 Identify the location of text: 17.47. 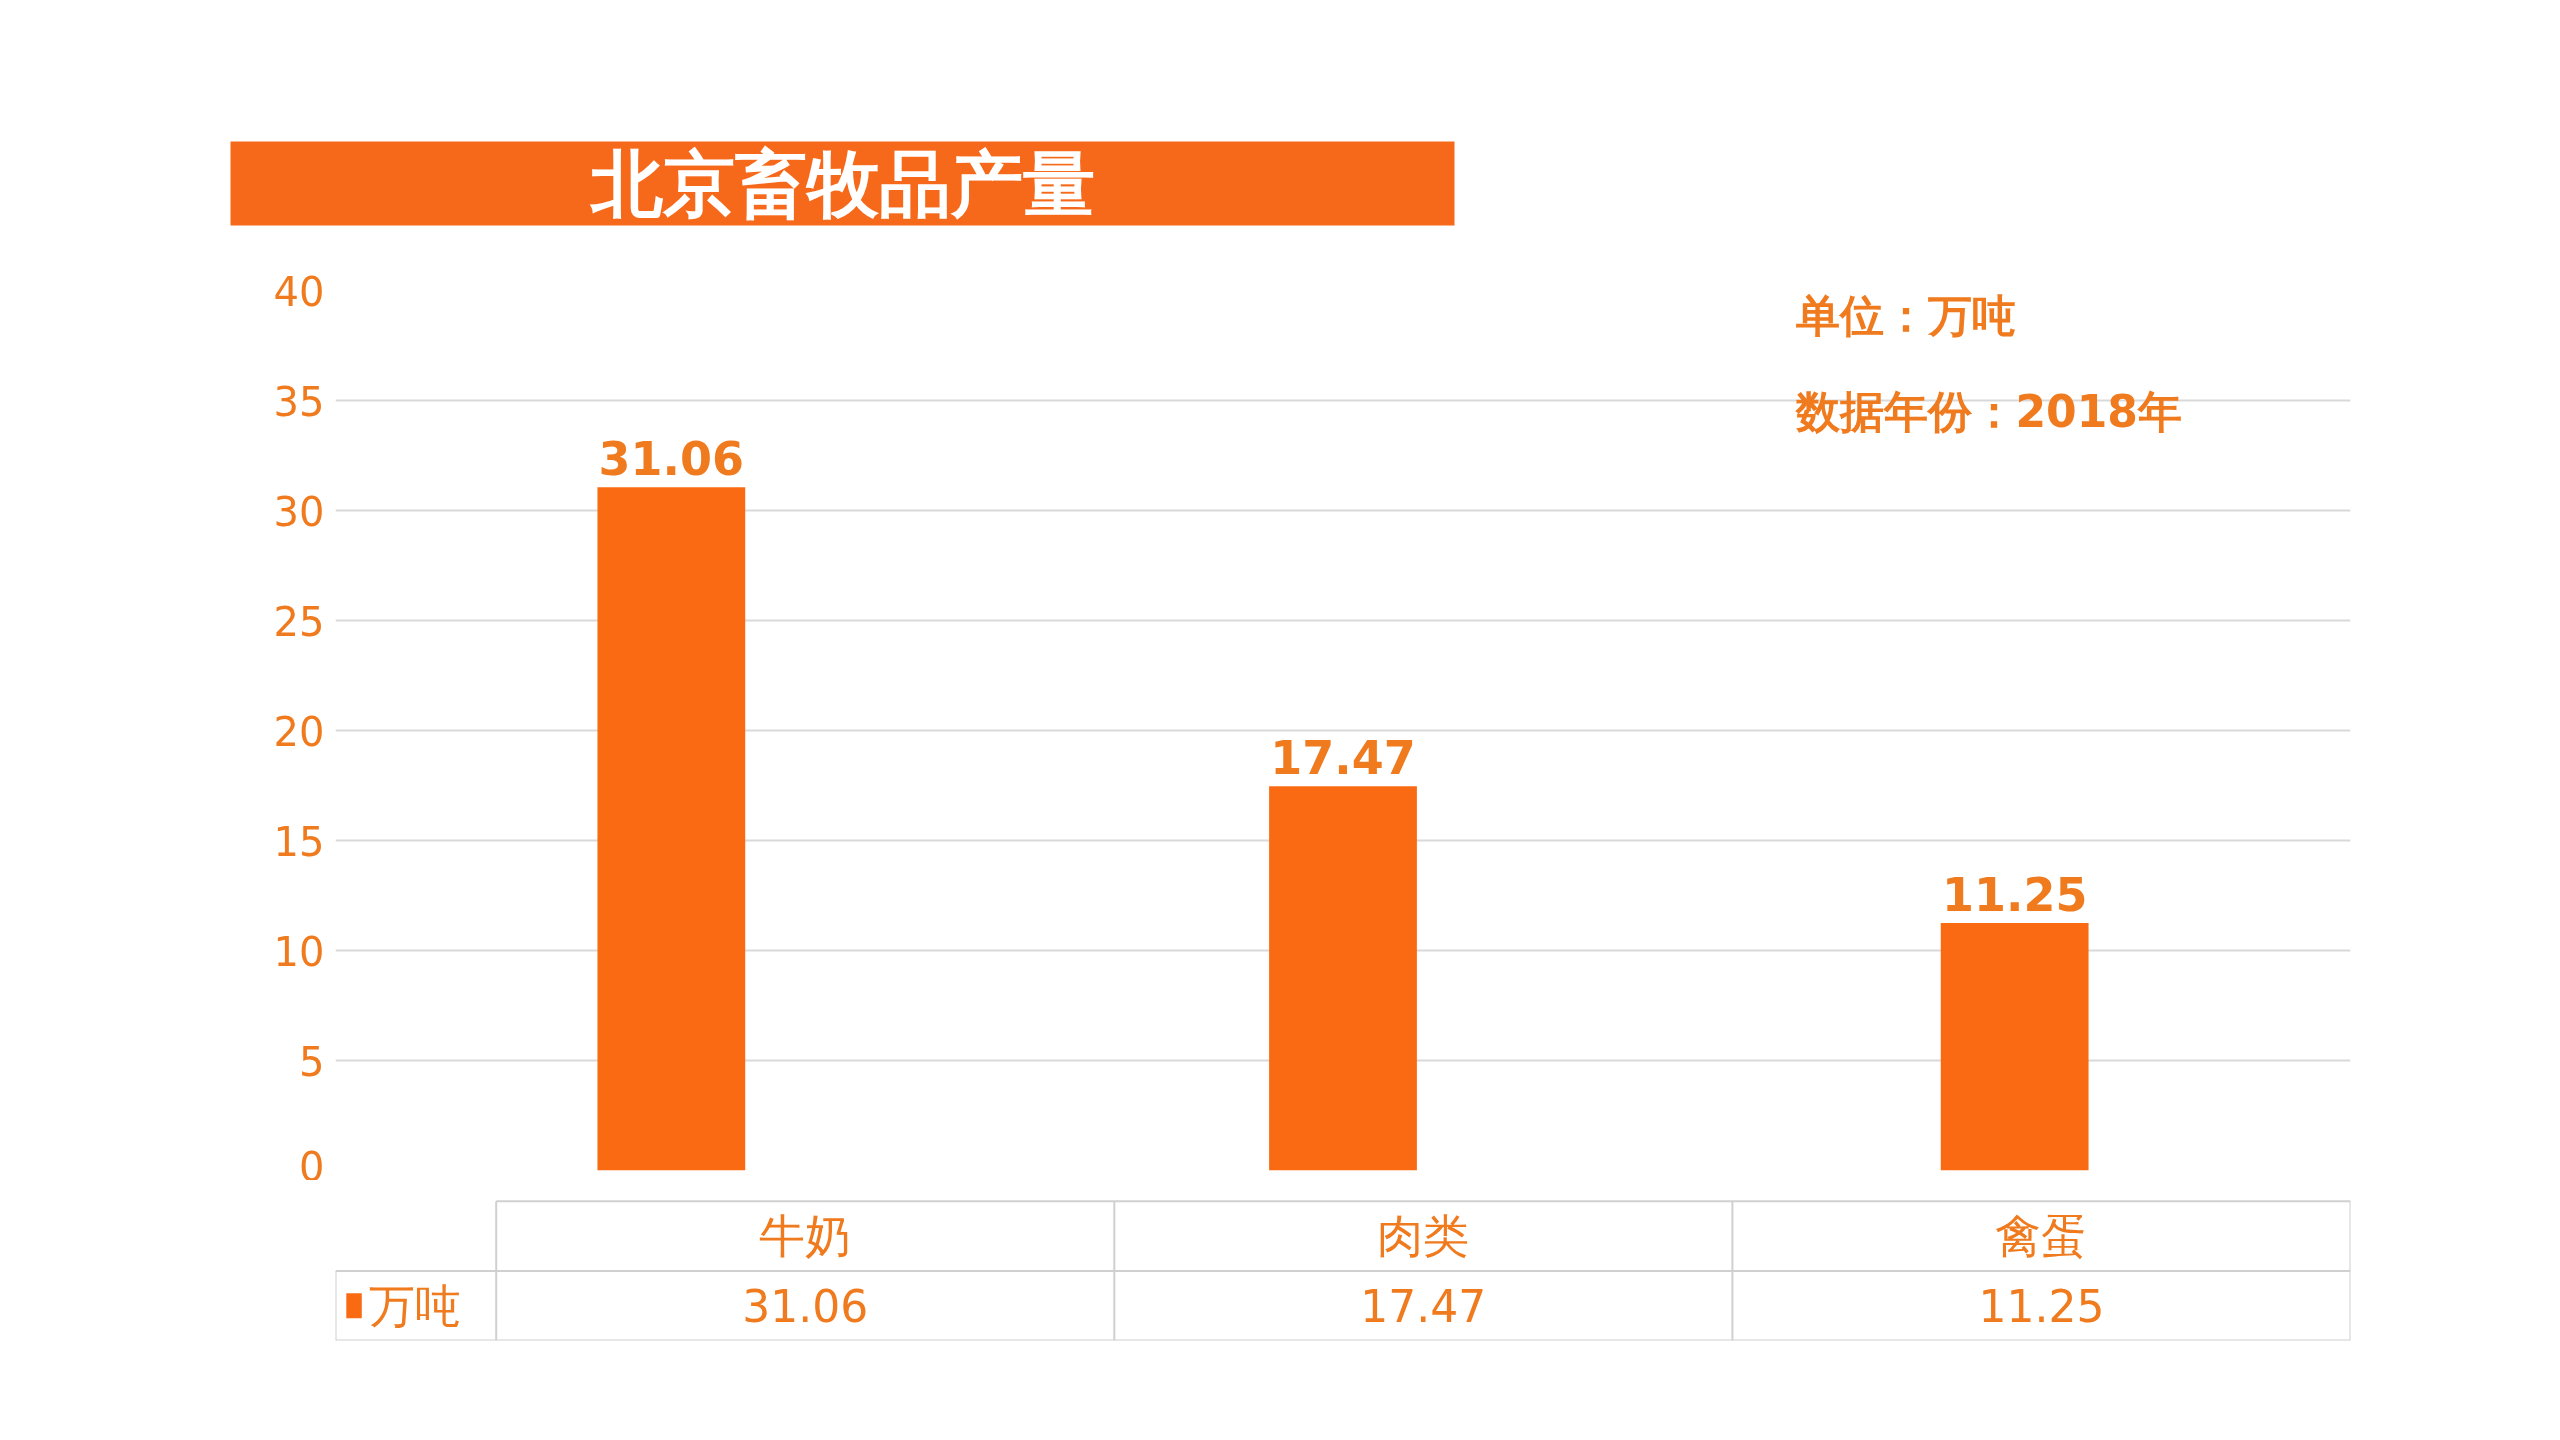
(1343, 758).